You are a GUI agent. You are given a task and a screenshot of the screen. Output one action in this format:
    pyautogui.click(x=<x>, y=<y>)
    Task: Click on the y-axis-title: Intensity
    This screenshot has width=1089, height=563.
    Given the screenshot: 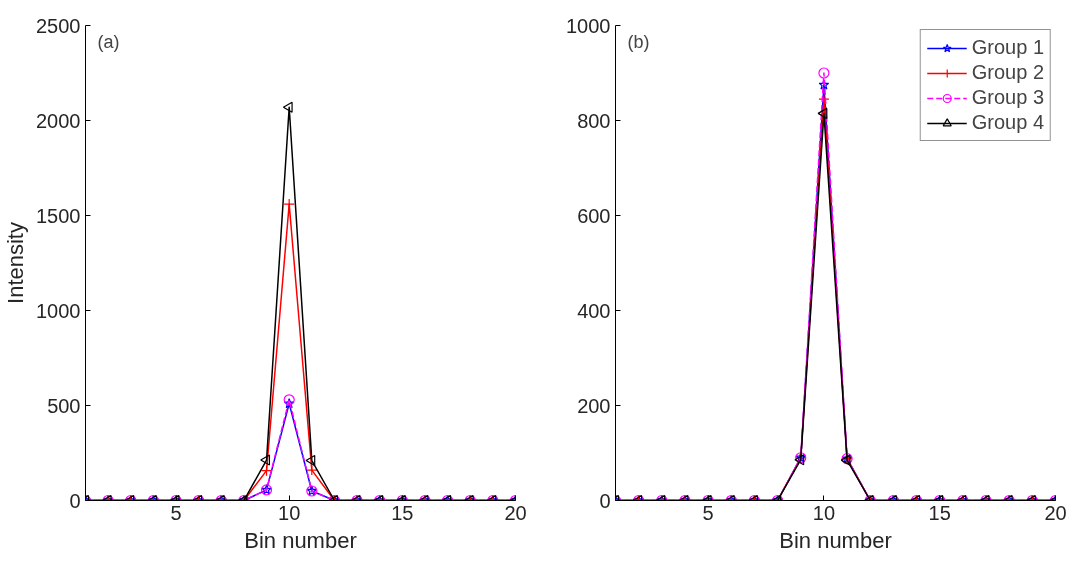 What is the action you would take?
    pyautogui.click(x=16, y=263)
    